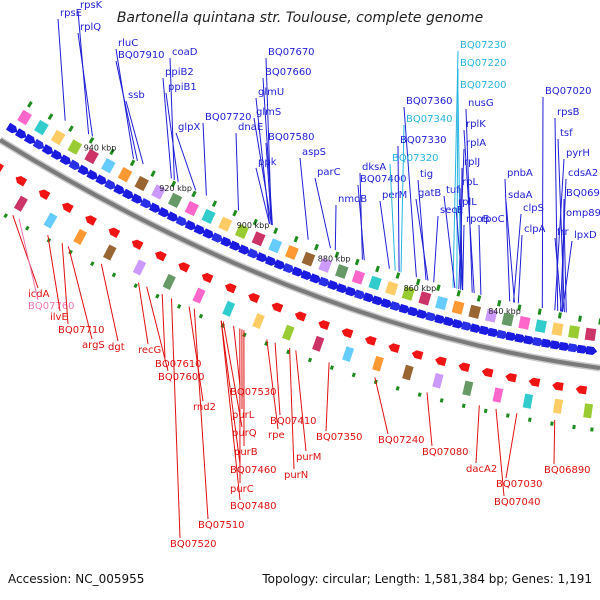 Image resolution: width=600 pixels, height=600 pixels. I want to click on reverse-gene-label: dgt, so click(116, 347).